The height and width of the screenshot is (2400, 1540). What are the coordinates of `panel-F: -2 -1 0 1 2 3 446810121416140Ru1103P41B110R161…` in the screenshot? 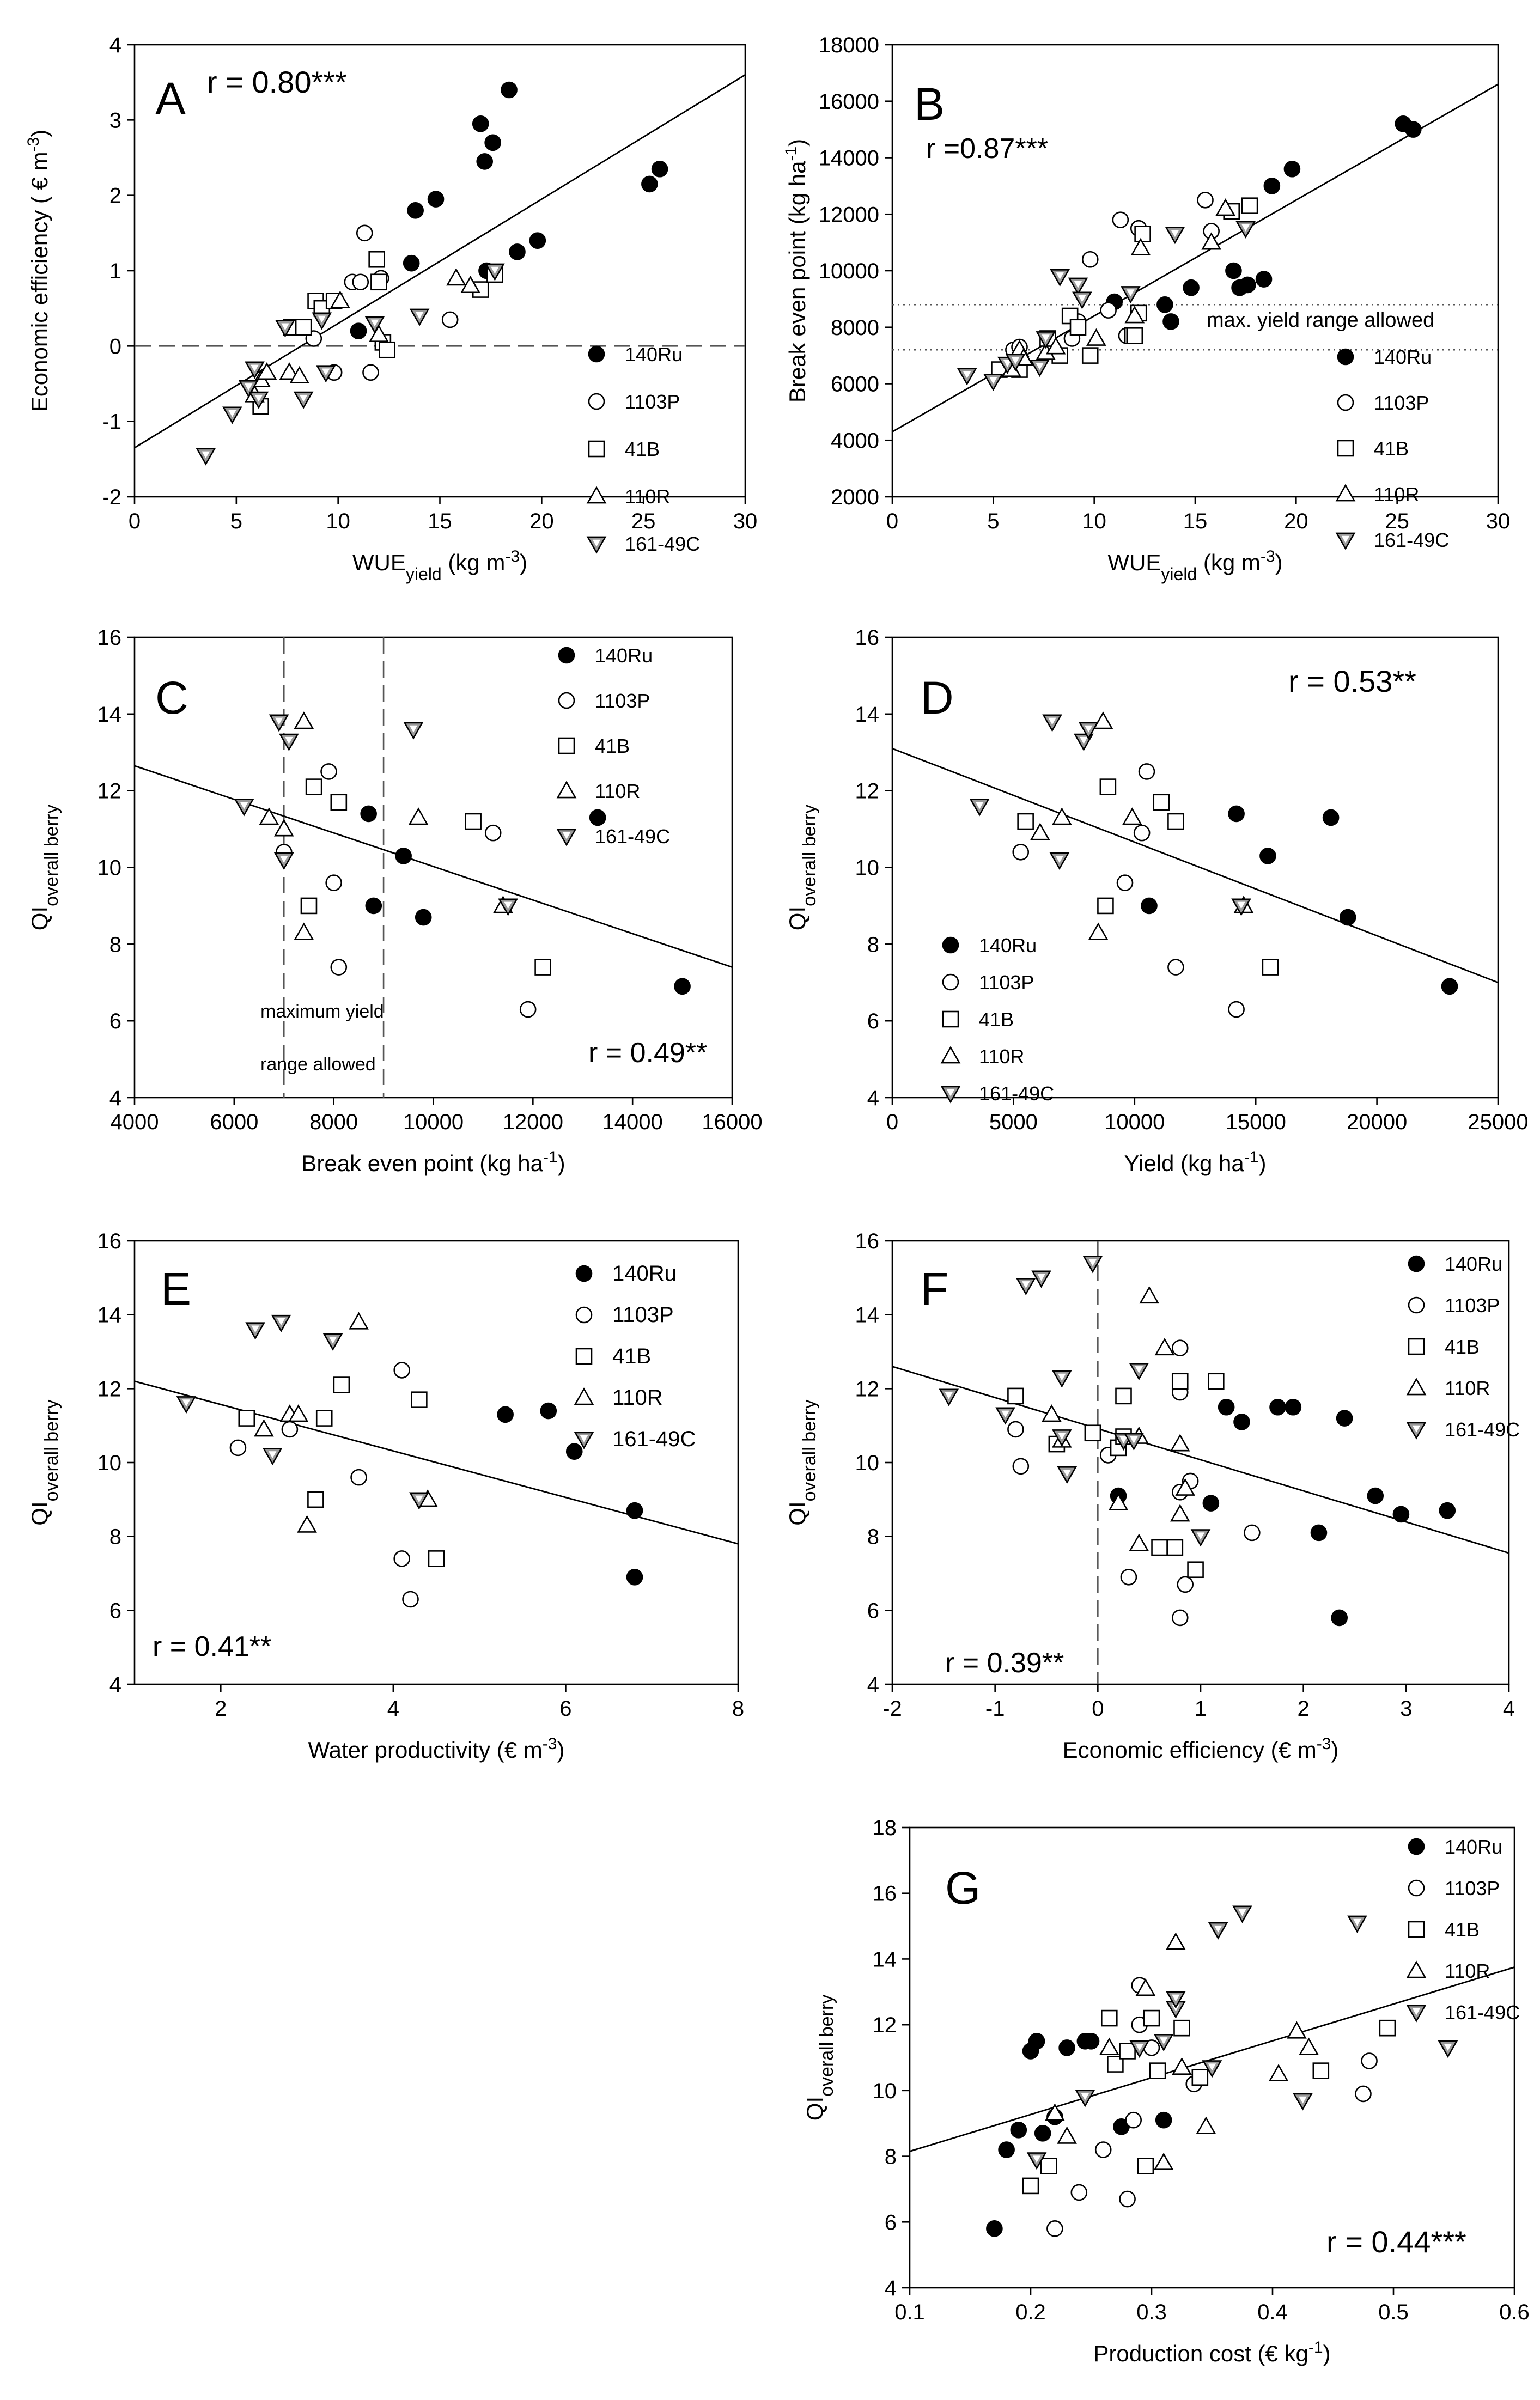 It's located at (1152, 1496).